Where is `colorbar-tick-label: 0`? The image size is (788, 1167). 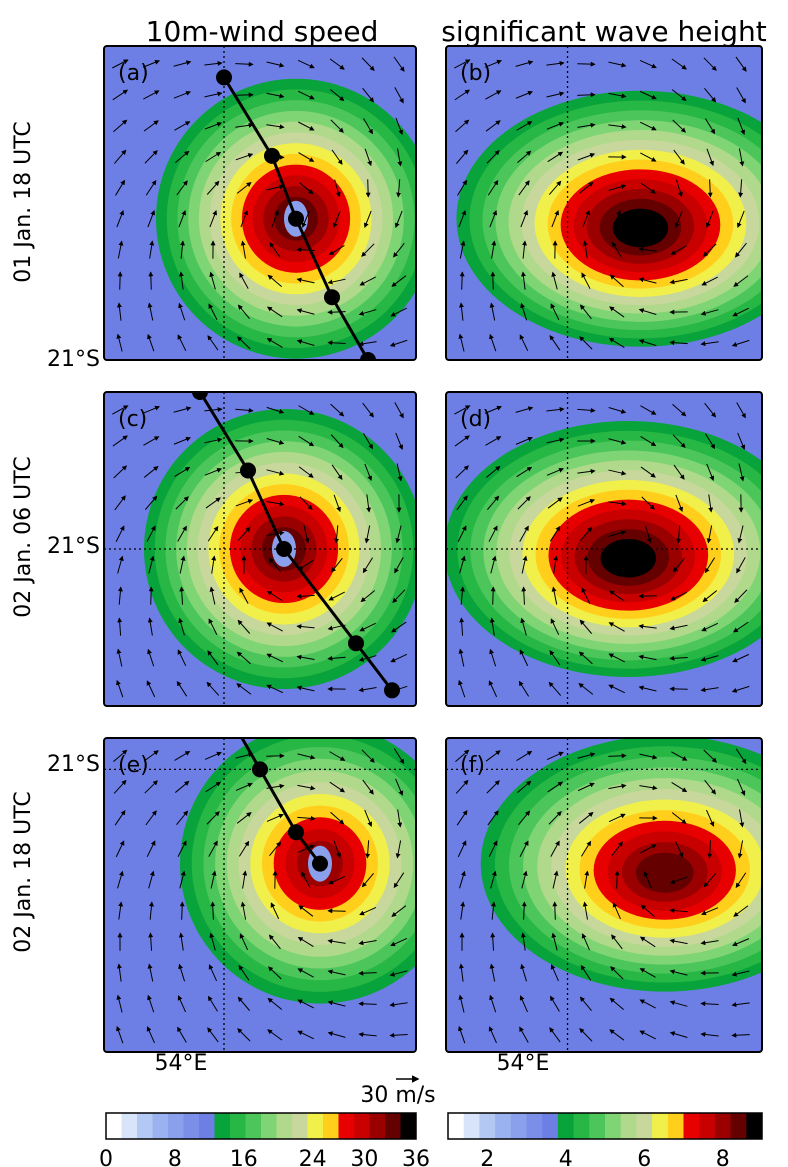 colorbar-tick-label: 0 is located at coordinates (106, 1157).